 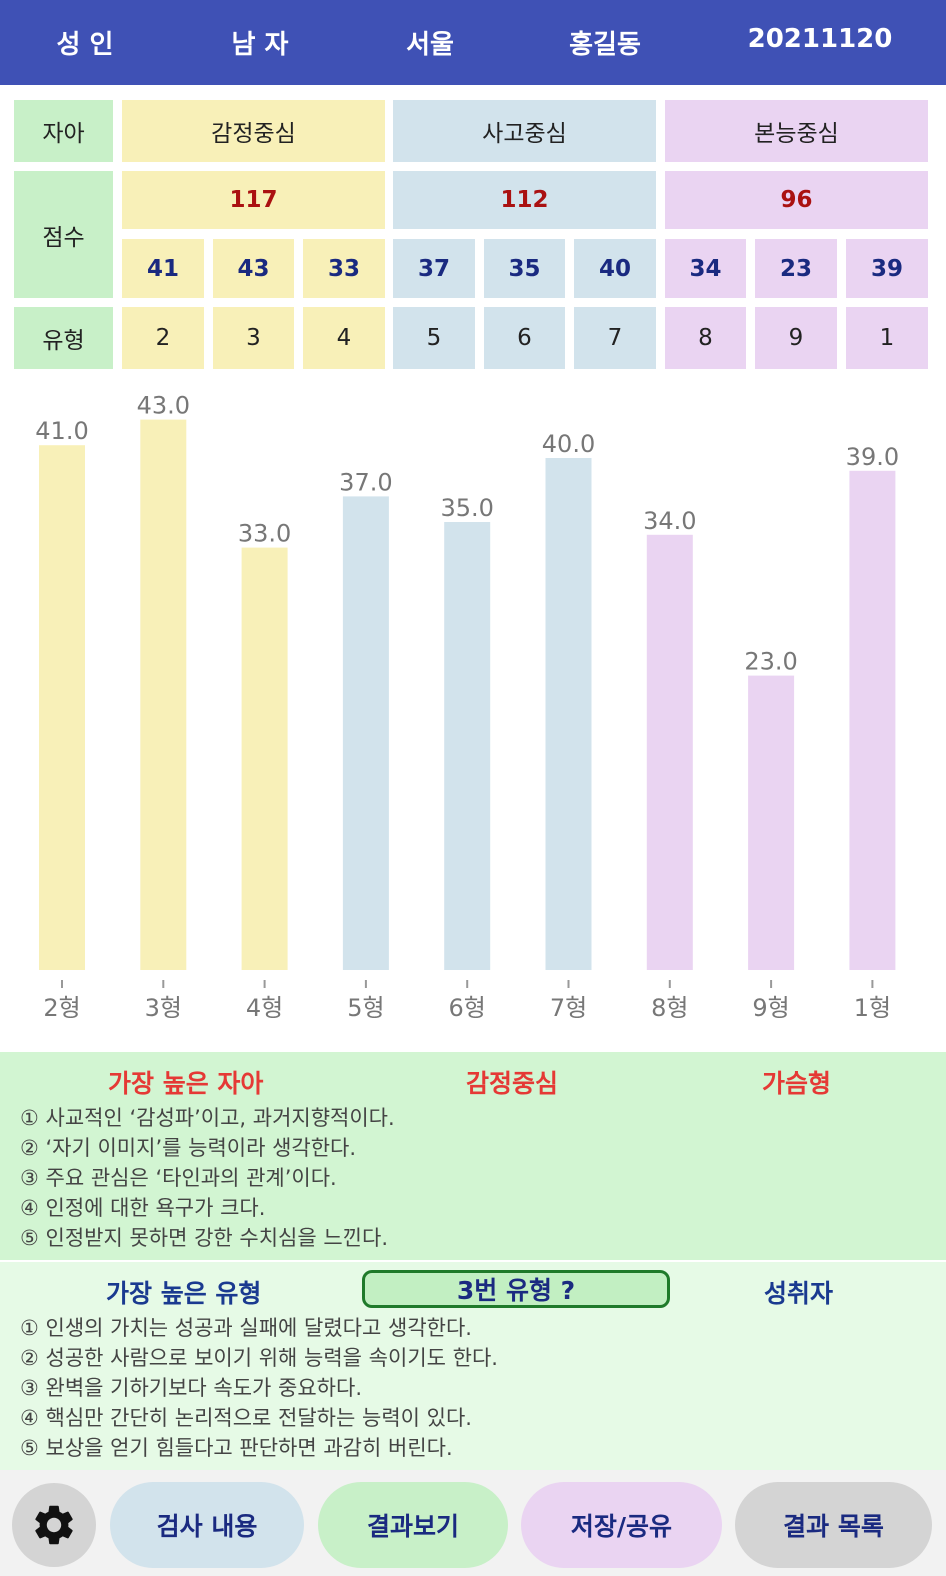 I want to click on settings-button, so click(x=54, y=1525).